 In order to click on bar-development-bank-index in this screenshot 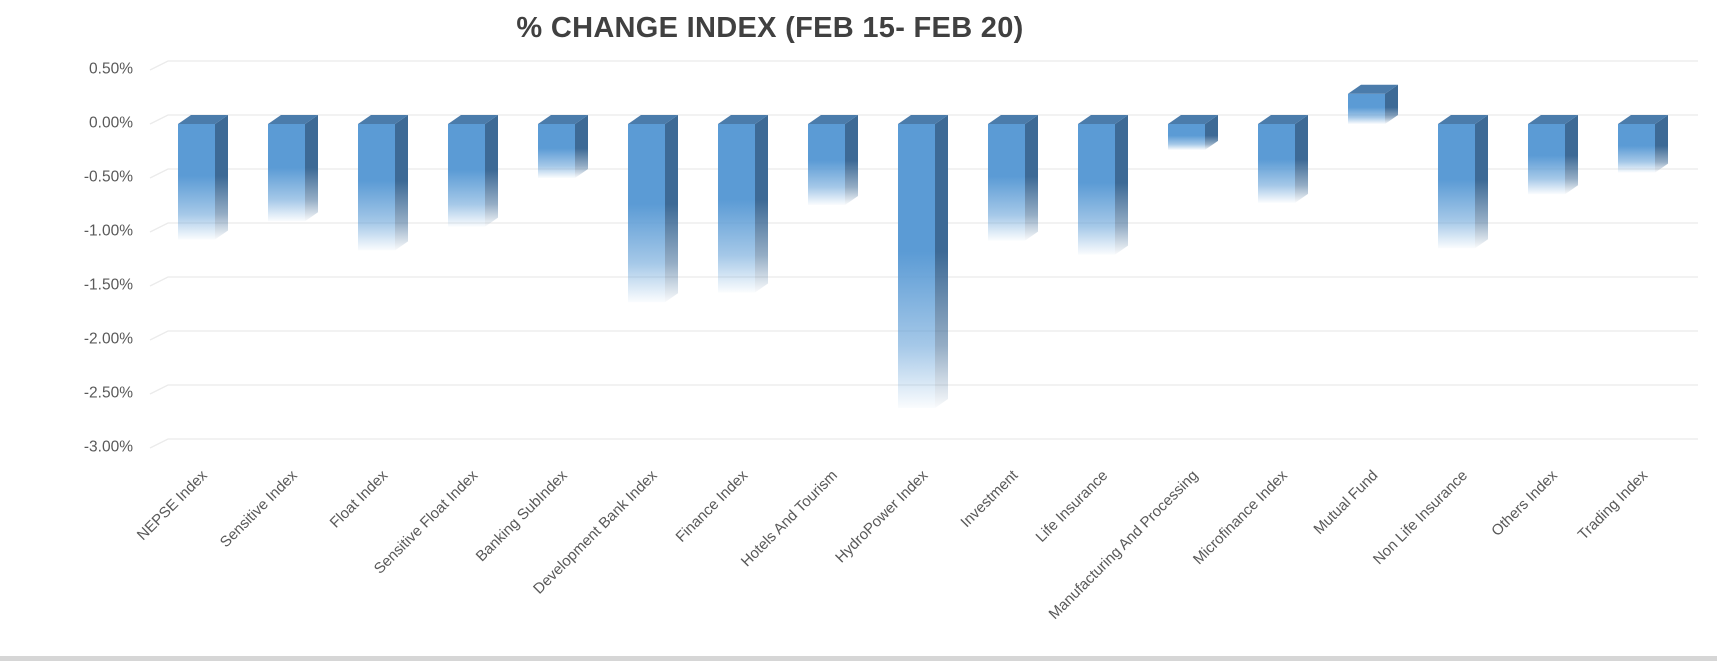, I will do `click(653, 209)`.